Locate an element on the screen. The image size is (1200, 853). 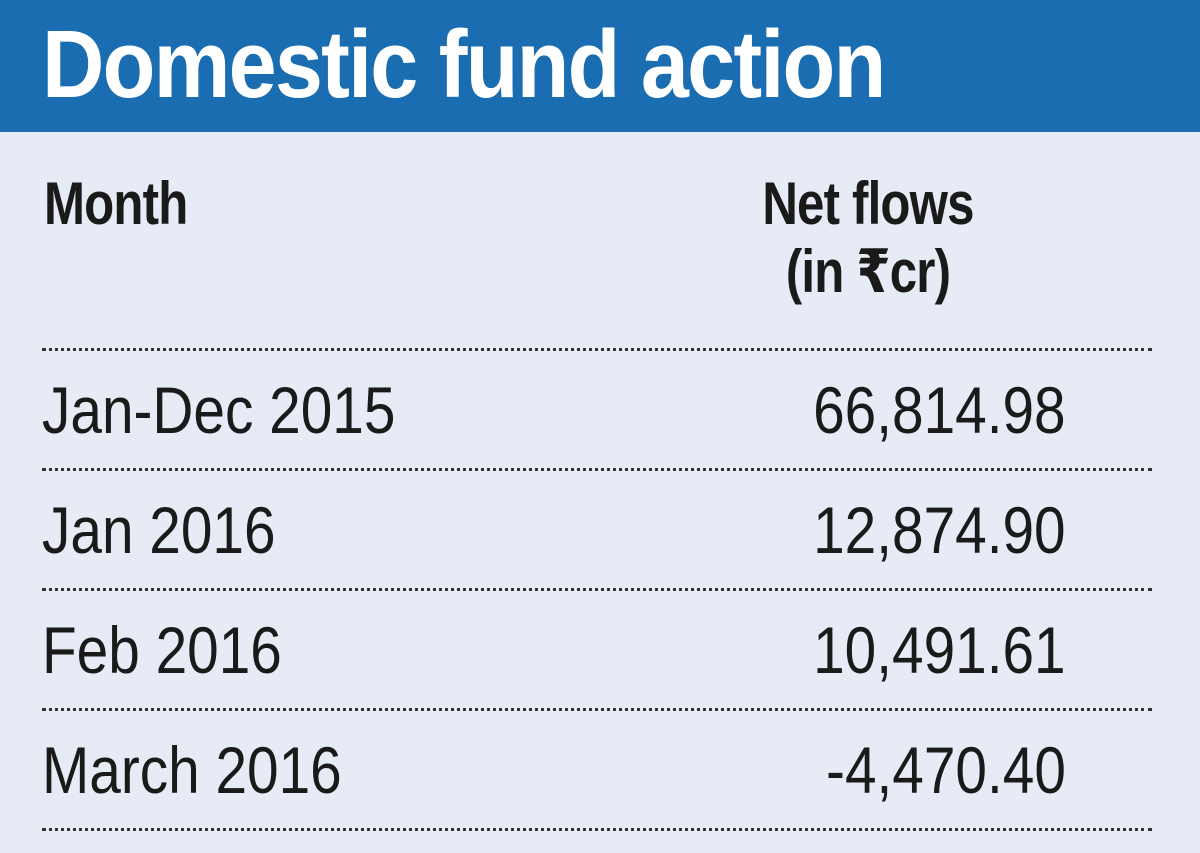
chart-title: Domestic fund action is located at coordinates (464, 64).